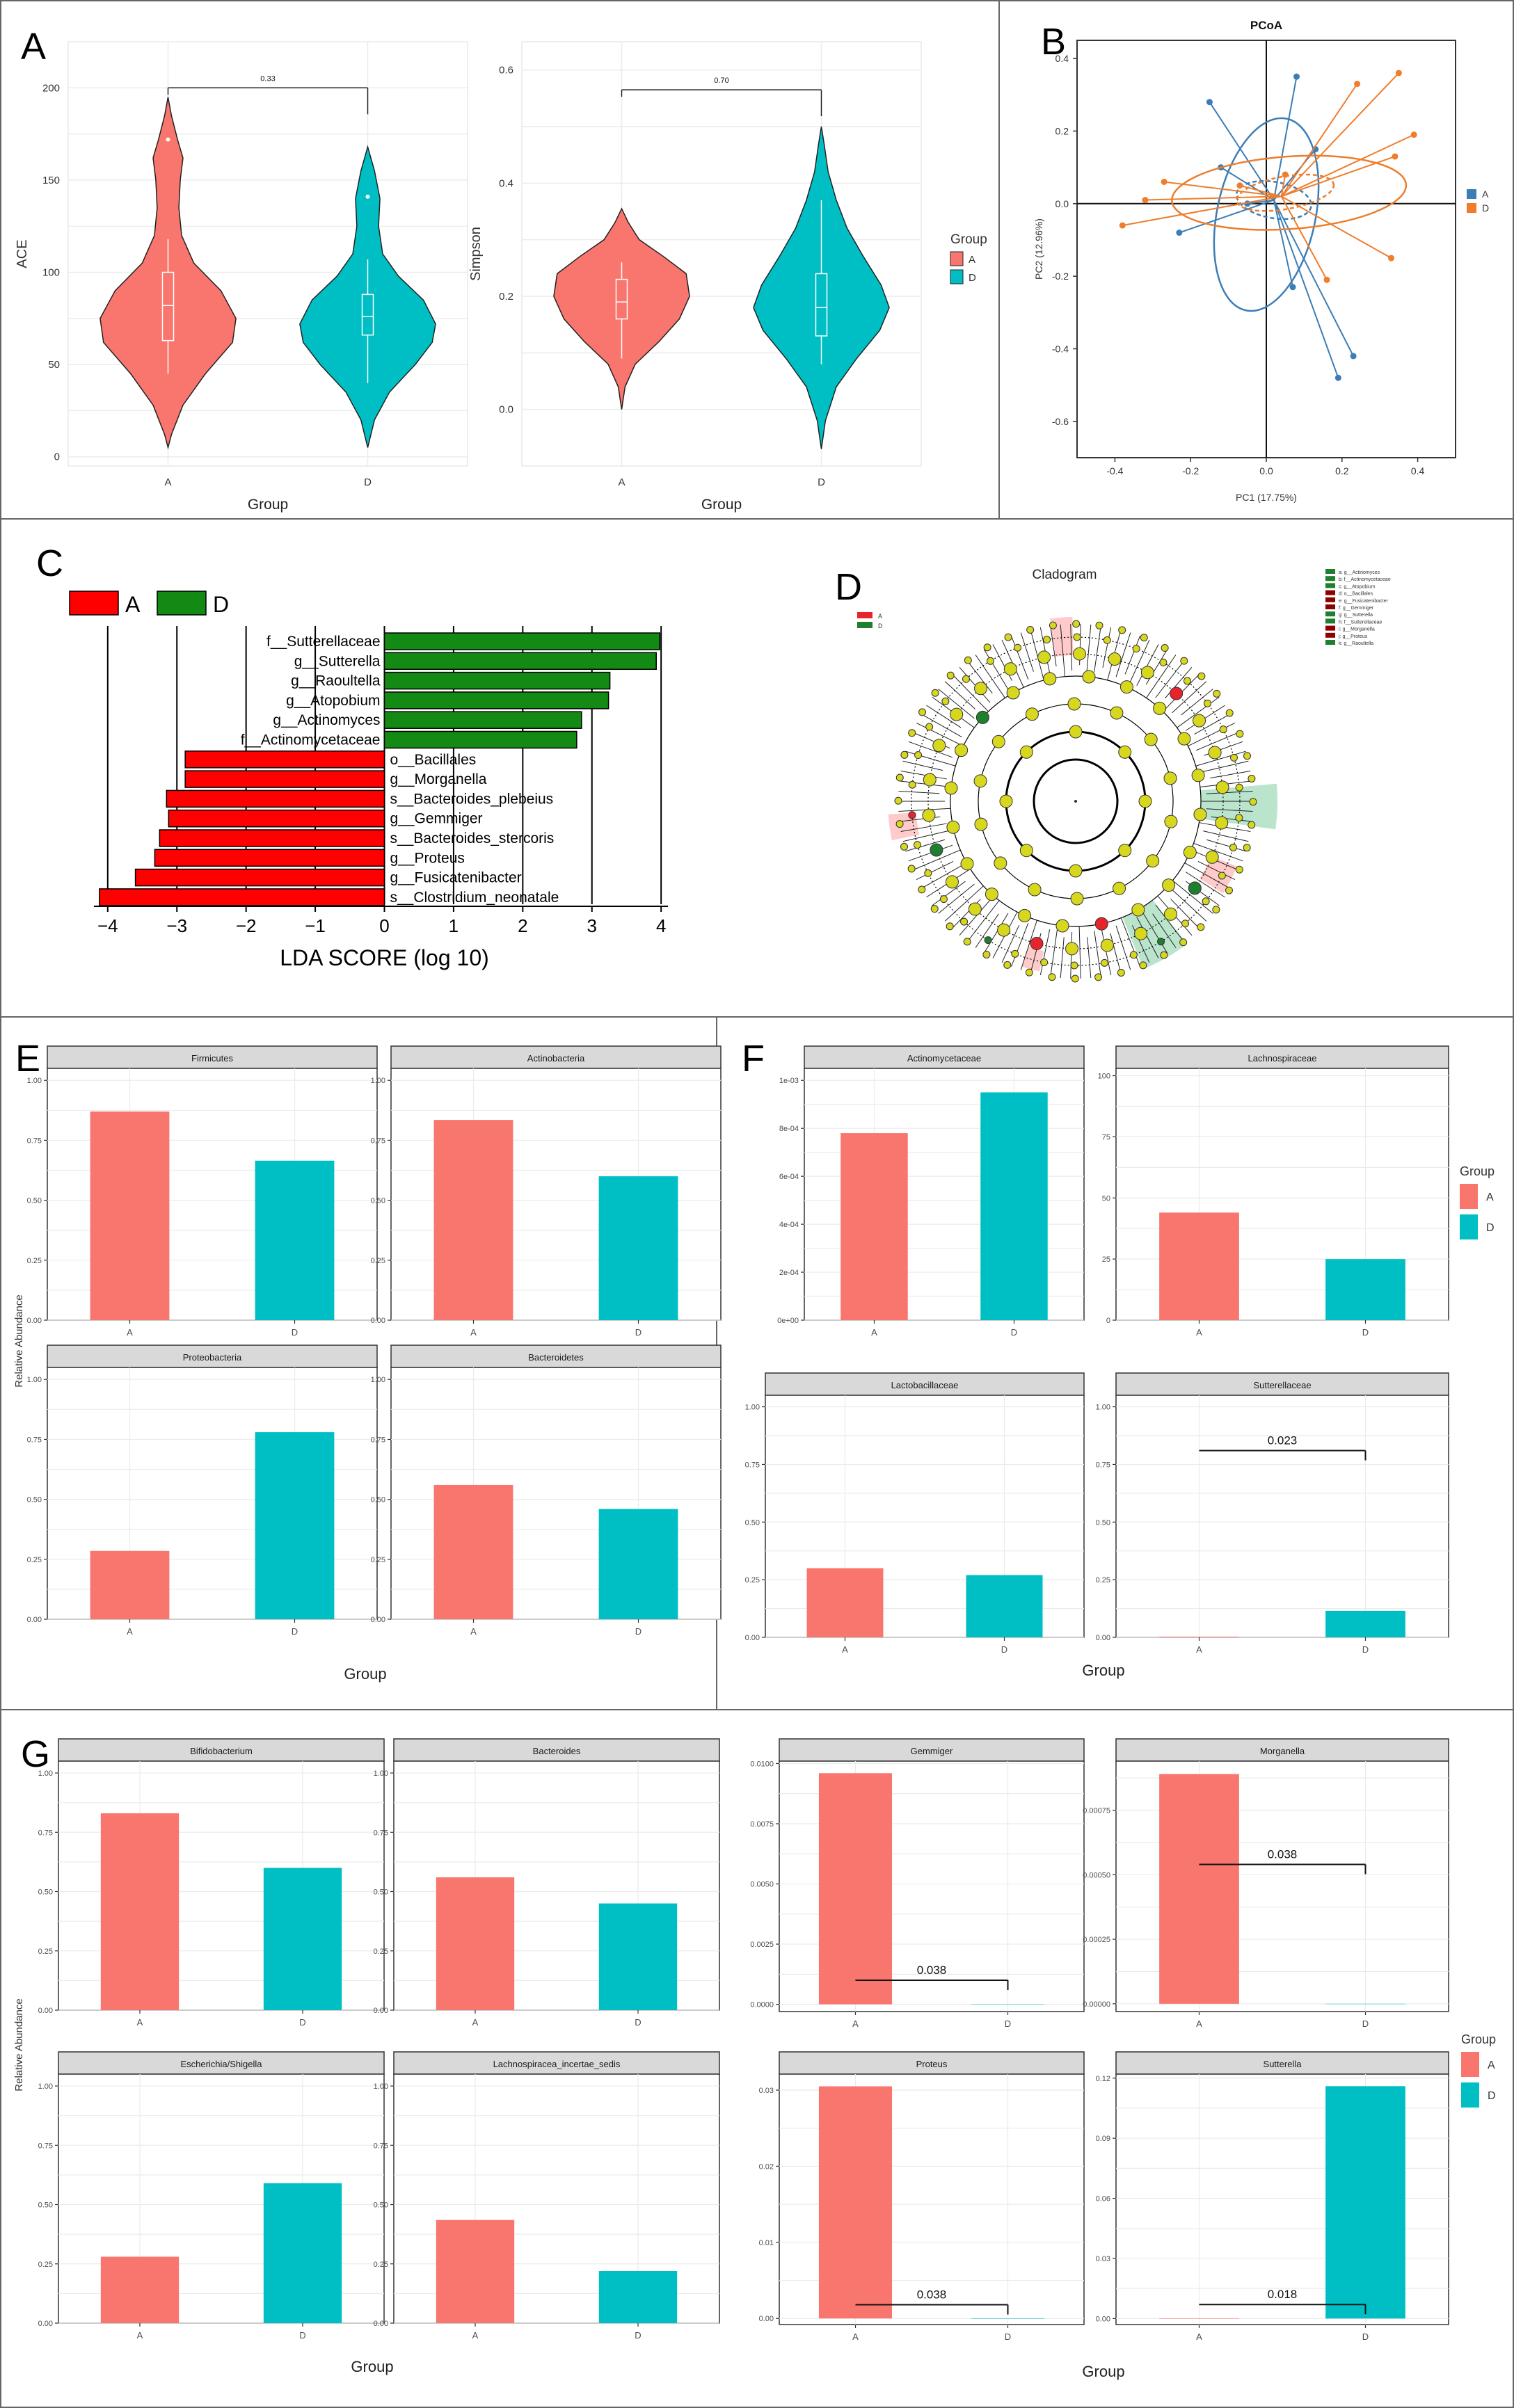 The image size is (1514, 2408). I want to click on y-tick-label: 1e-03, so click(789, 1081).